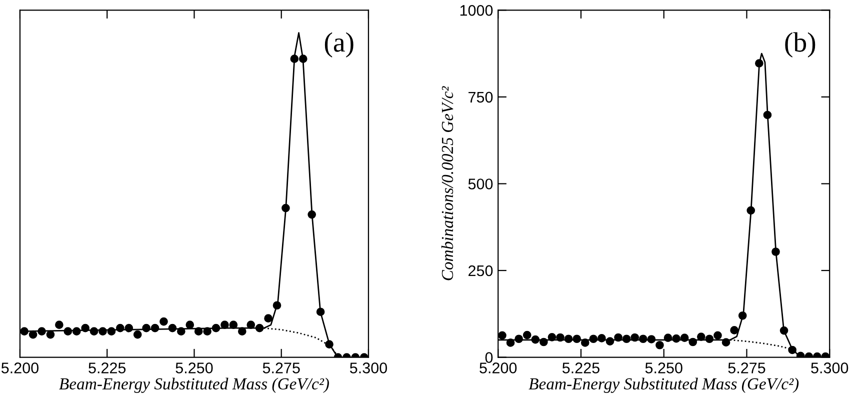 This screenshot has width=850, height=406. What do you see at coordinates (480, 270) in the screenshot?
I see `y-tick-label: 250` at bounding box center [480, 270].